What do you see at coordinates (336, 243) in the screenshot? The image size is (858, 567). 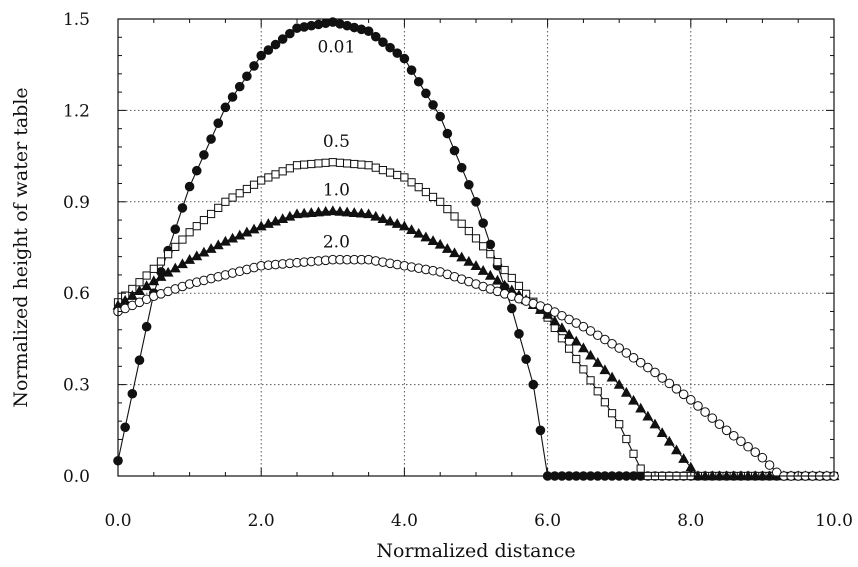 I see `curve-label: 2.0` at bounding box center [336, 243].